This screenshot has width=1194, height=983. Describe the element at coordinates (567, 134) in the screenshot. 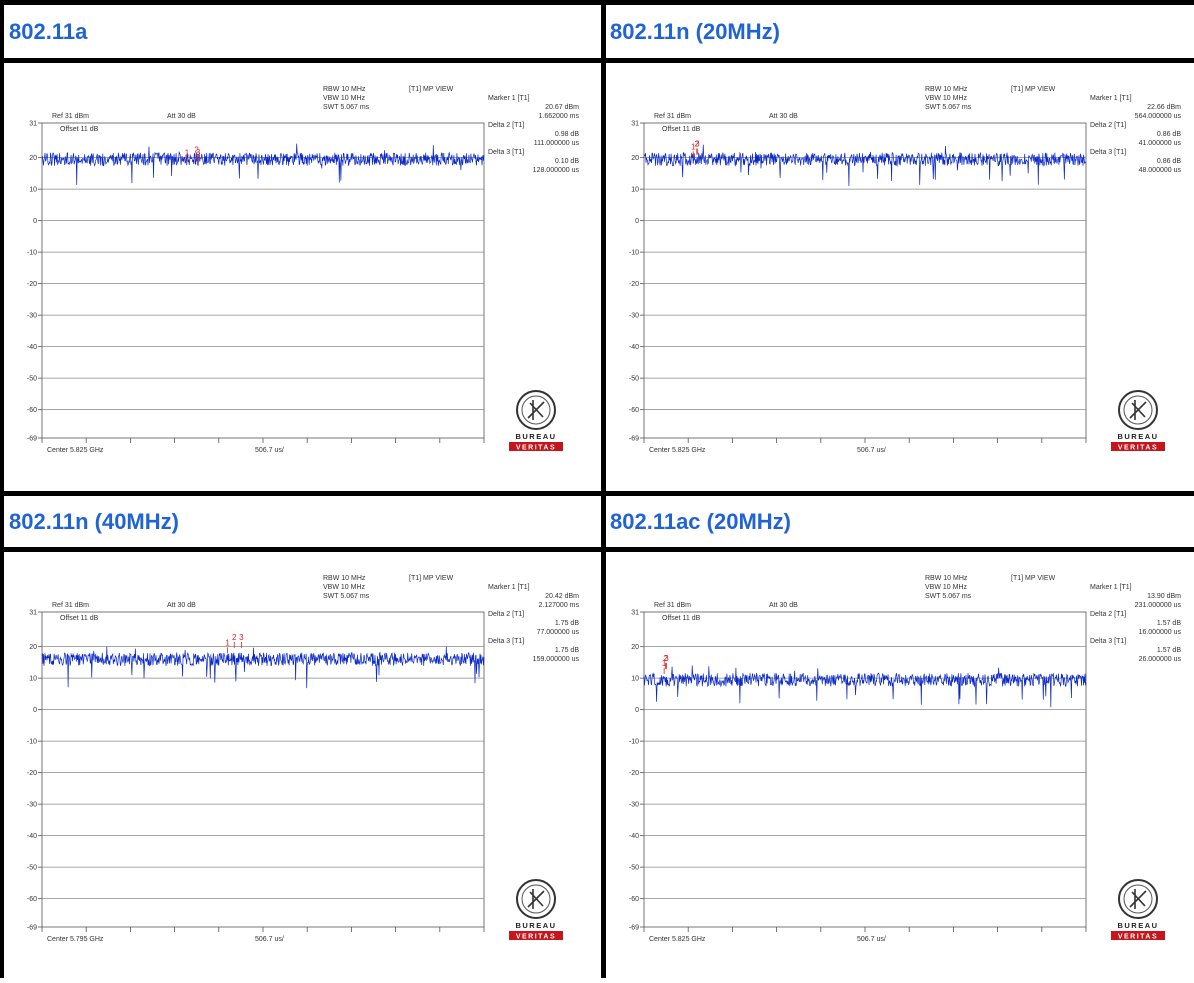

I see `readout-value: 0.98 dB` at that location.